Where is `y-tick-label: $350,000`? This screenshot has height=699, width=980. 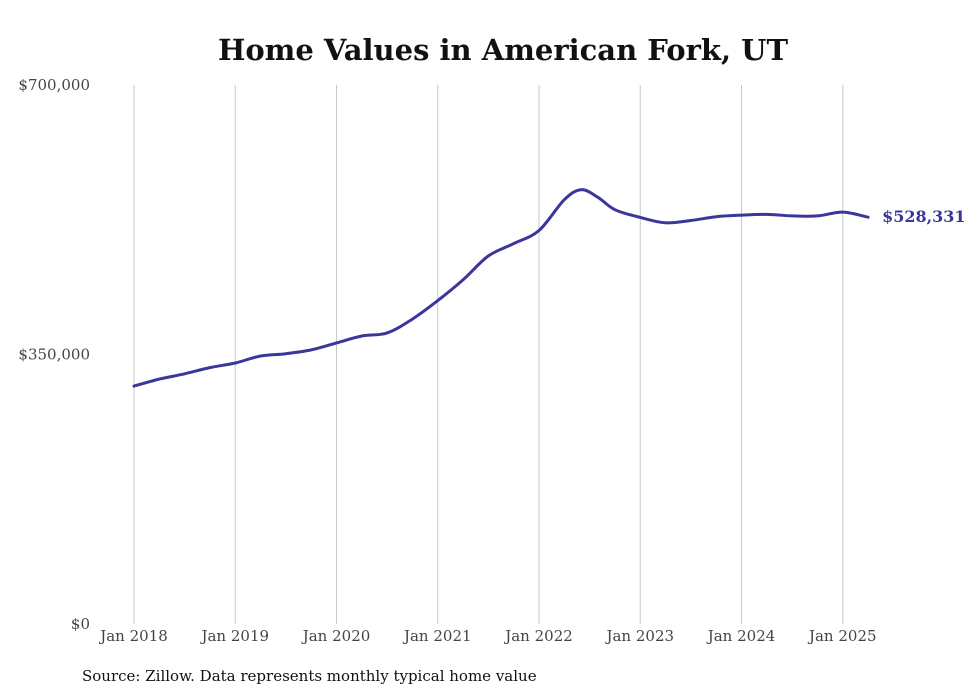 y-tick-label: $350,000 is located at coordinates (54, 355).